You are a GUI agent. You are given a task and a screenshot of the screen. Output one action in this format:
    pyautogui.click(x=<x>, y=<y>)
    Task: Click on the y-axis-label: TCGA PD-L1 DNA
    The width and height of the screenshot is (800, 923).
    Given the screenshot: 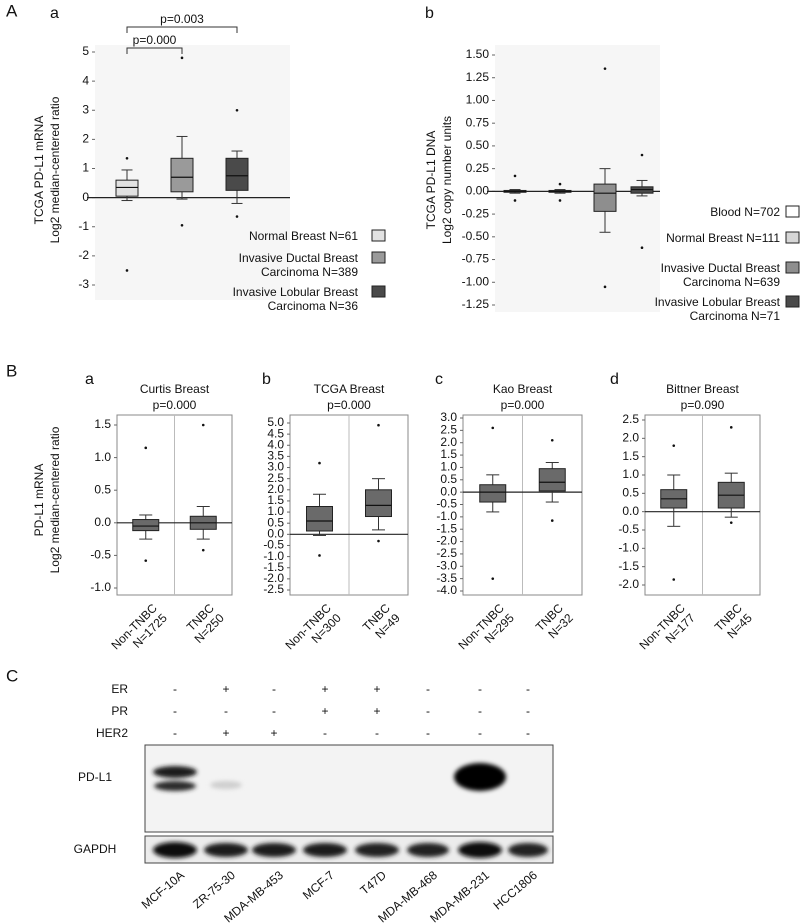 What is the action you would take?
    pyautogui.click(x=431, y=180)
    